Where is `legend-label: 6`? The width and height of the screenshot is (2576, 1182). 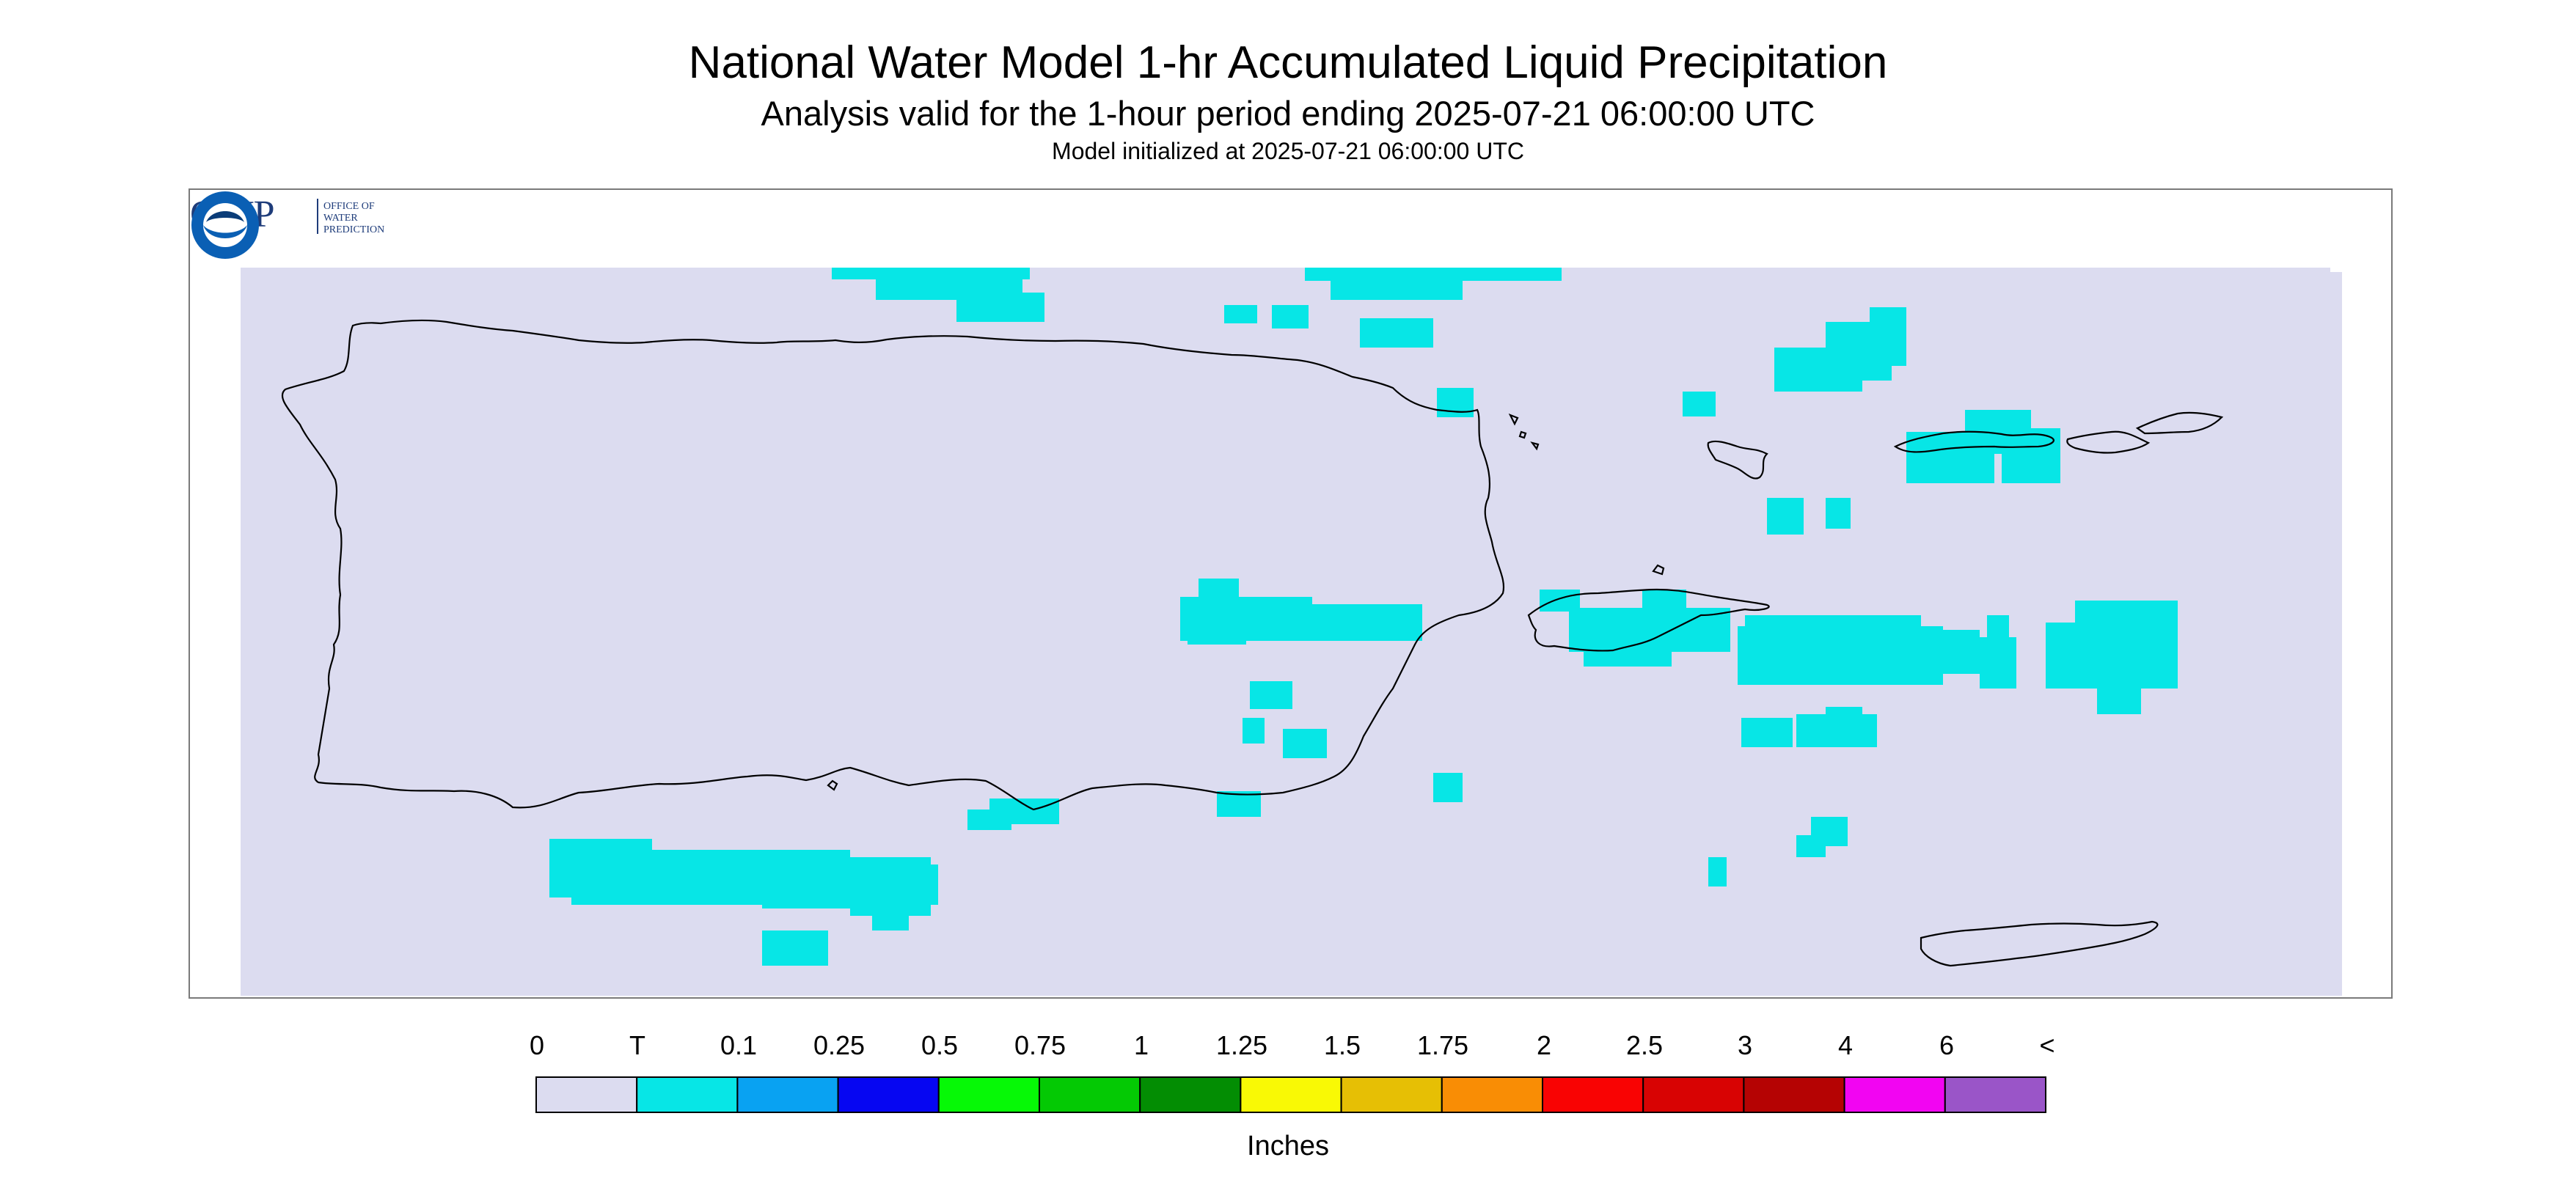 legend-label: 6 is located at coordinates (1947, 1045).